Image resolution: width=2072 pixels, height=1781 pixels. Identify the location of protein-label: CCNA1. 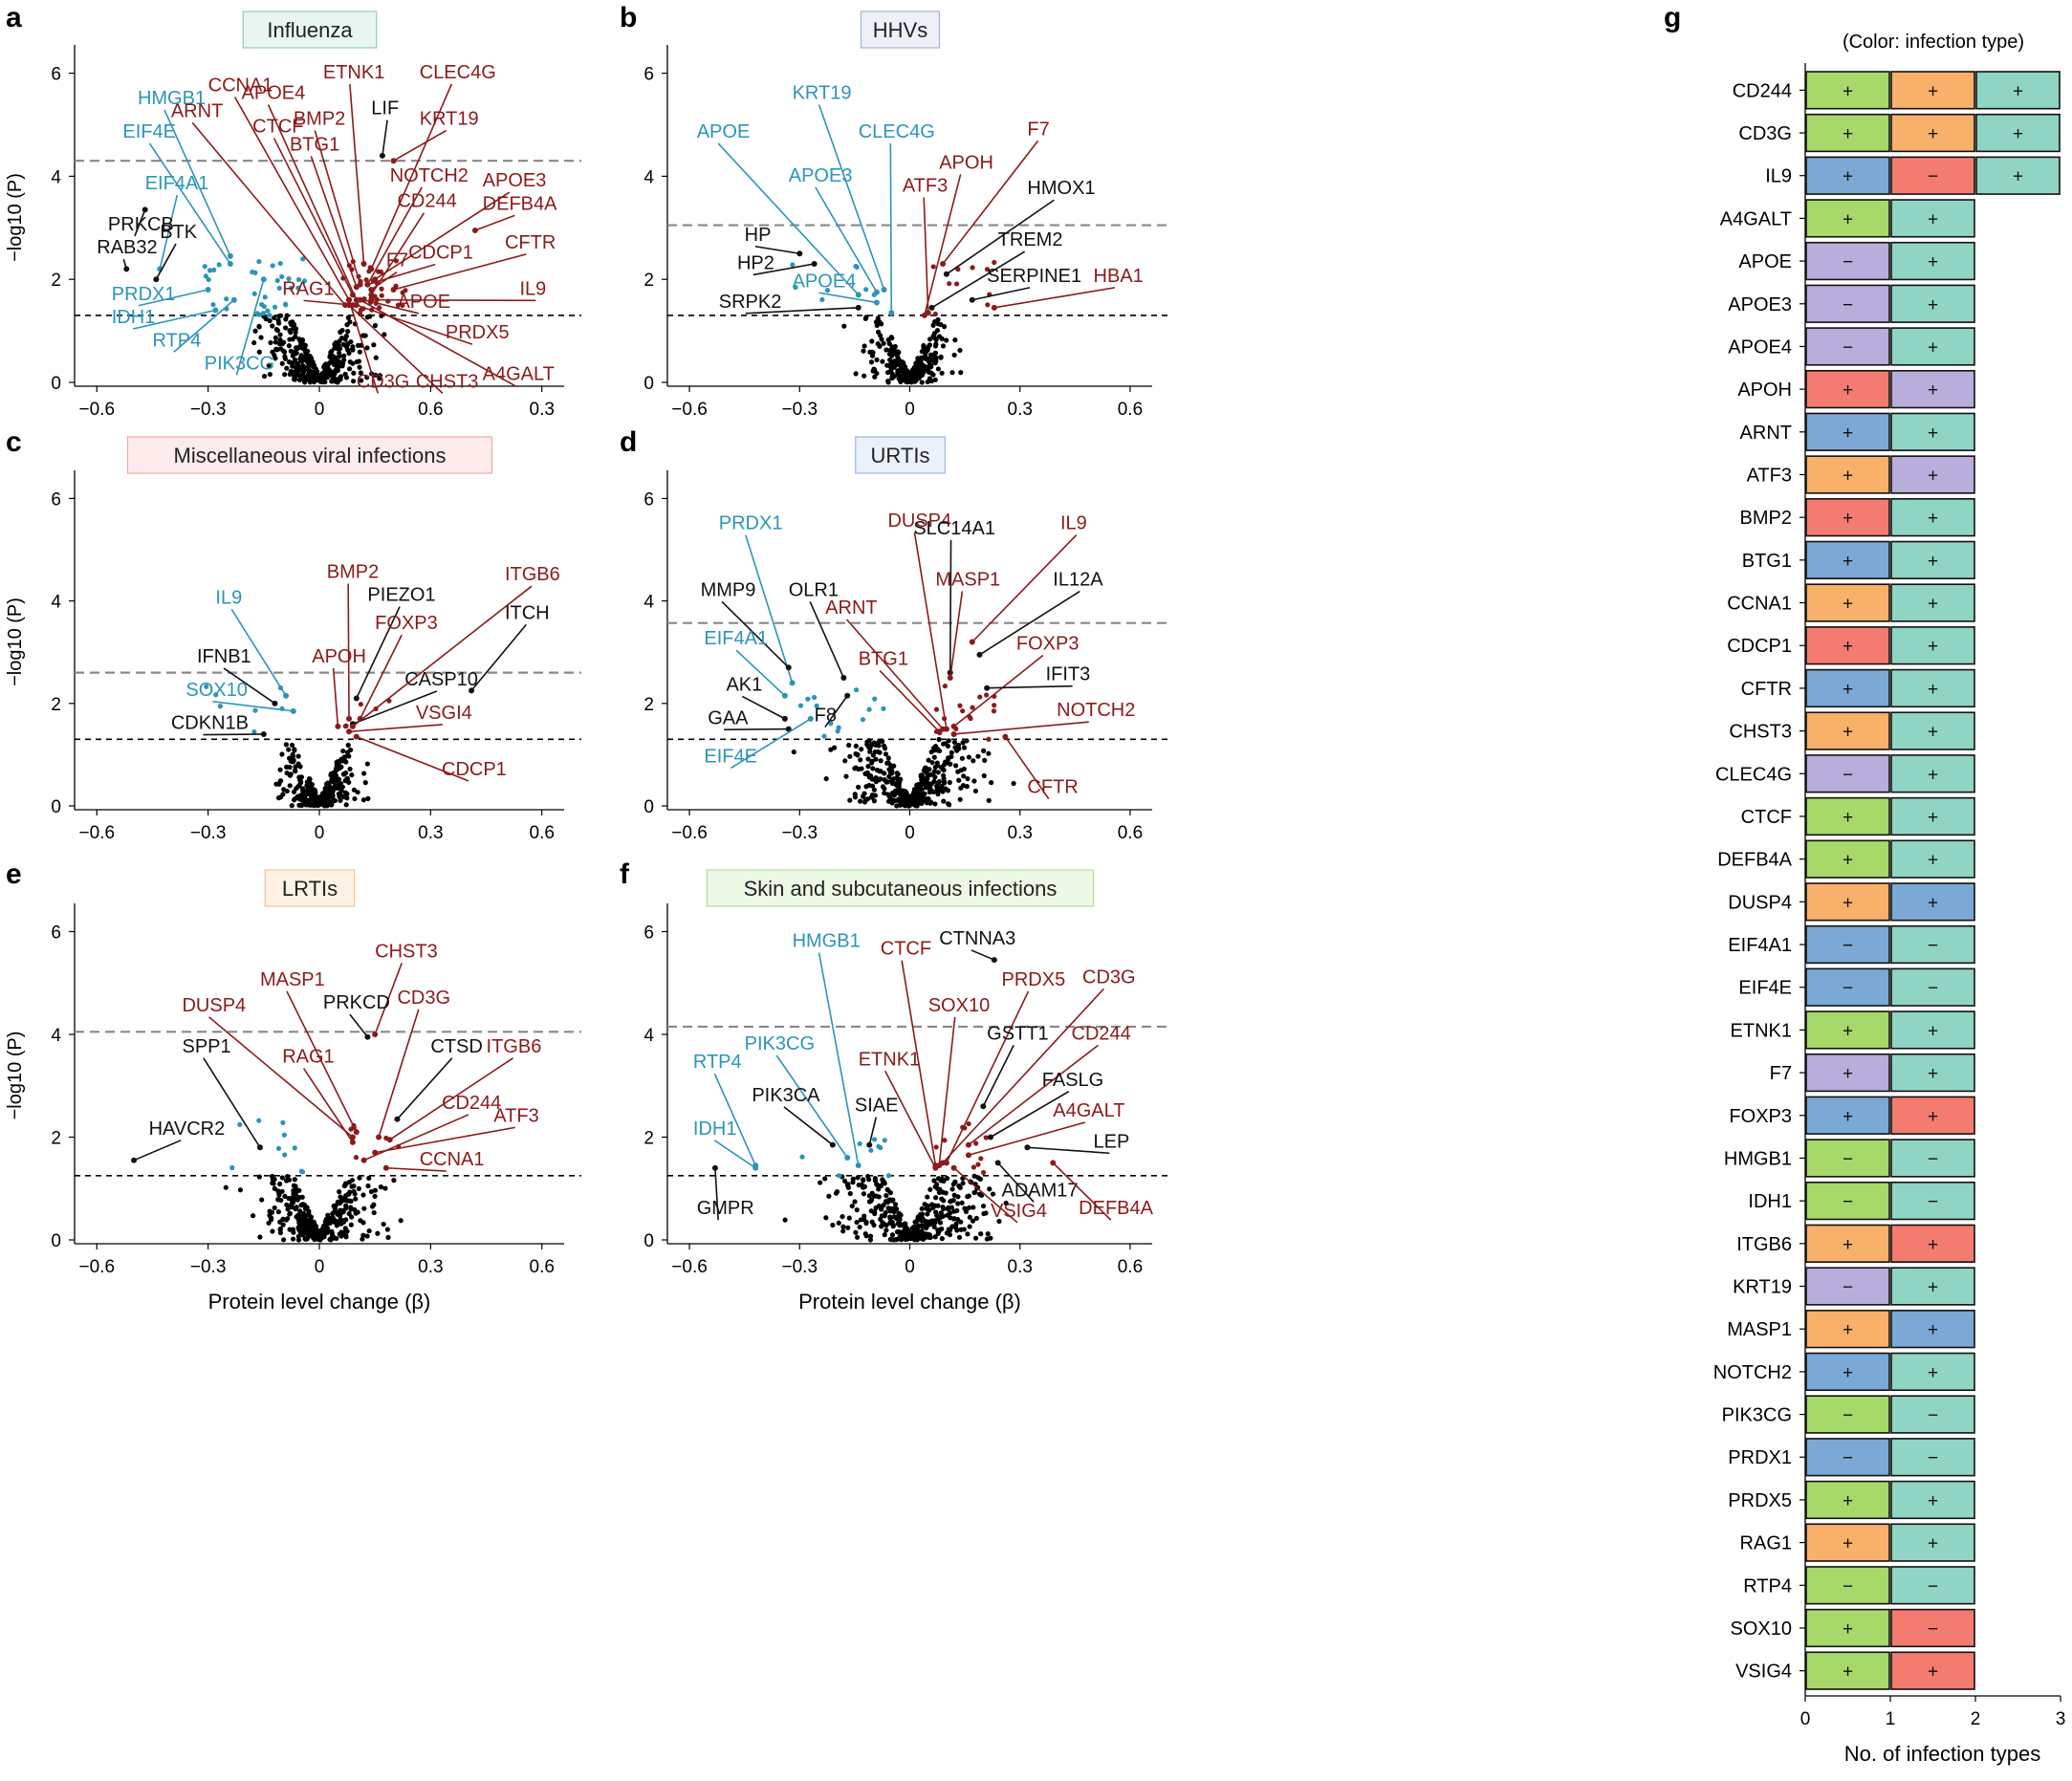
(452, 1159).